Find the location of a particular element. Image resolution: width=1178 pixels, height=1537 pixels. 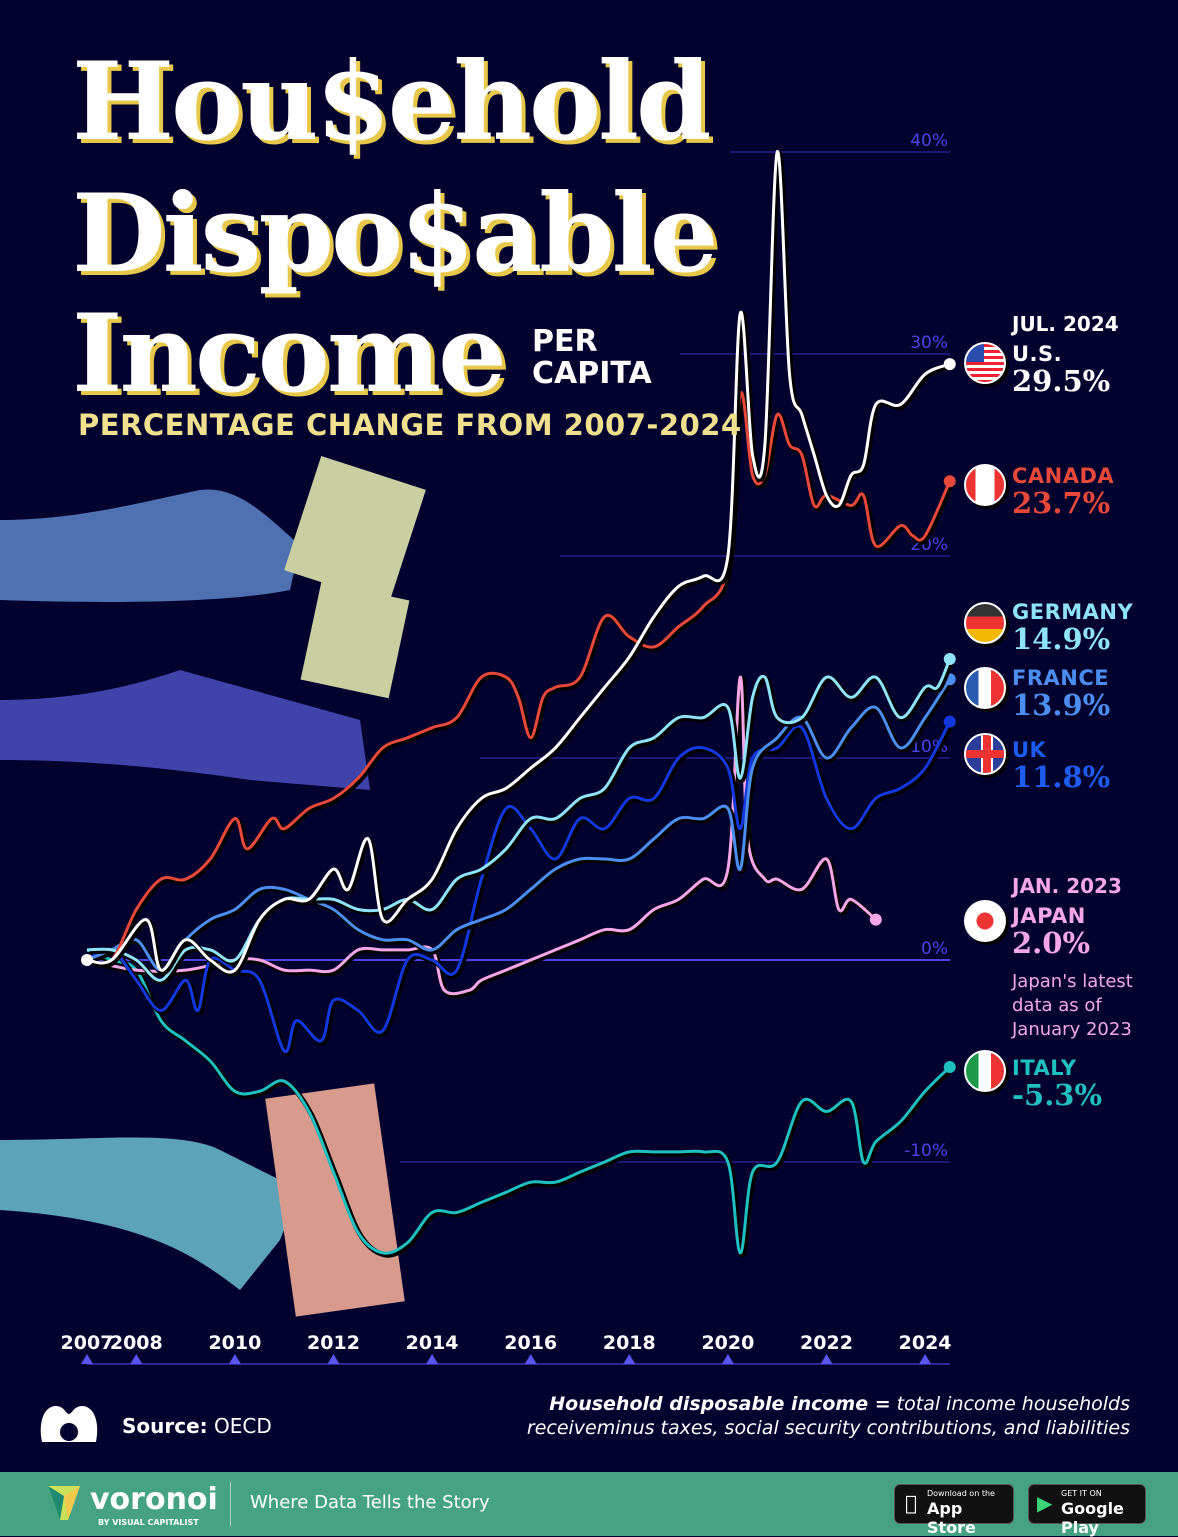

y-tick-label: 0% is located at coordinates (934, 949).